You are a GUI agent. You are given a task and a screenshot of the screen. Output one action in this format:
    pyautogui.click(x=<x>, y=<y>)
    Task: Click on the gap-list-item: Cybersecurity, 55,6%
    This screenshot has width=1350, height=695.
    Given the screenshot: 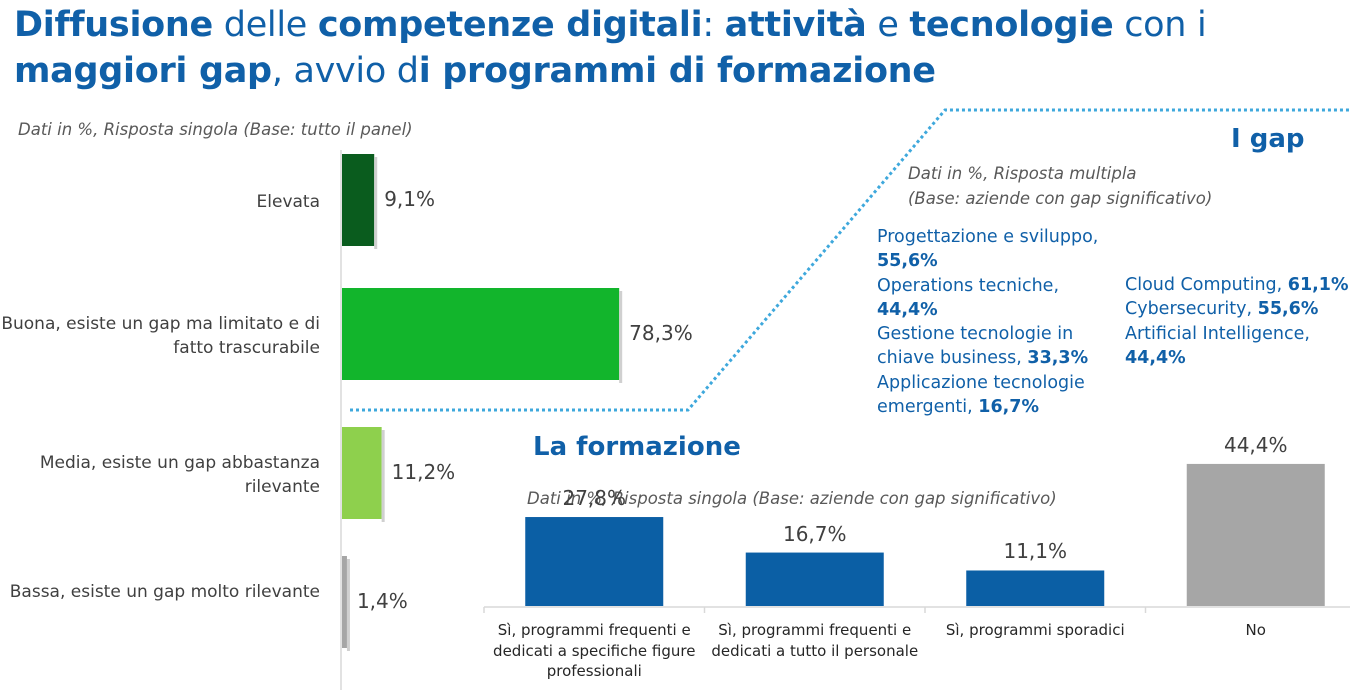 What is the action you would take?
    pyautogui.click(x=1237, y=309)
    